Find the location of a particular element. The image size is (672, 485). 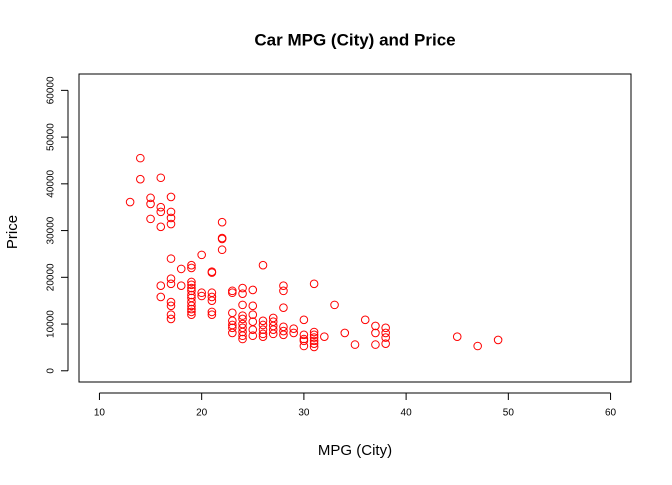

y-tick-label: 40000 is located at coordinates (51, 183).